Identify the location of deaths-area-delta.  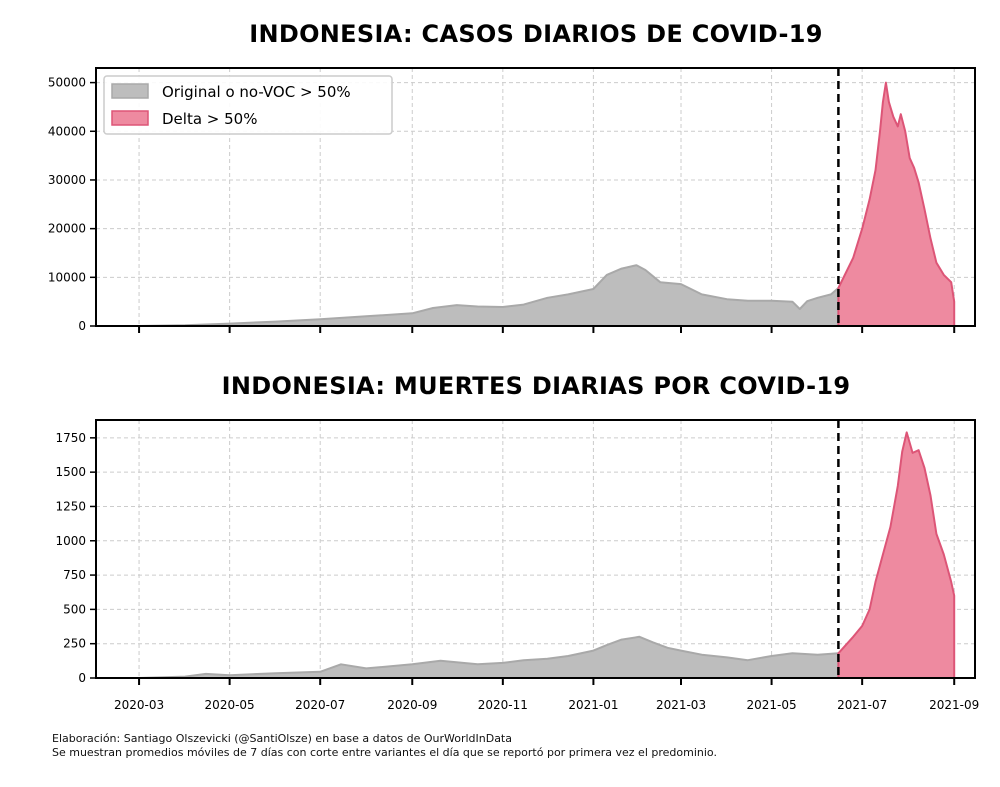
(896, 555).